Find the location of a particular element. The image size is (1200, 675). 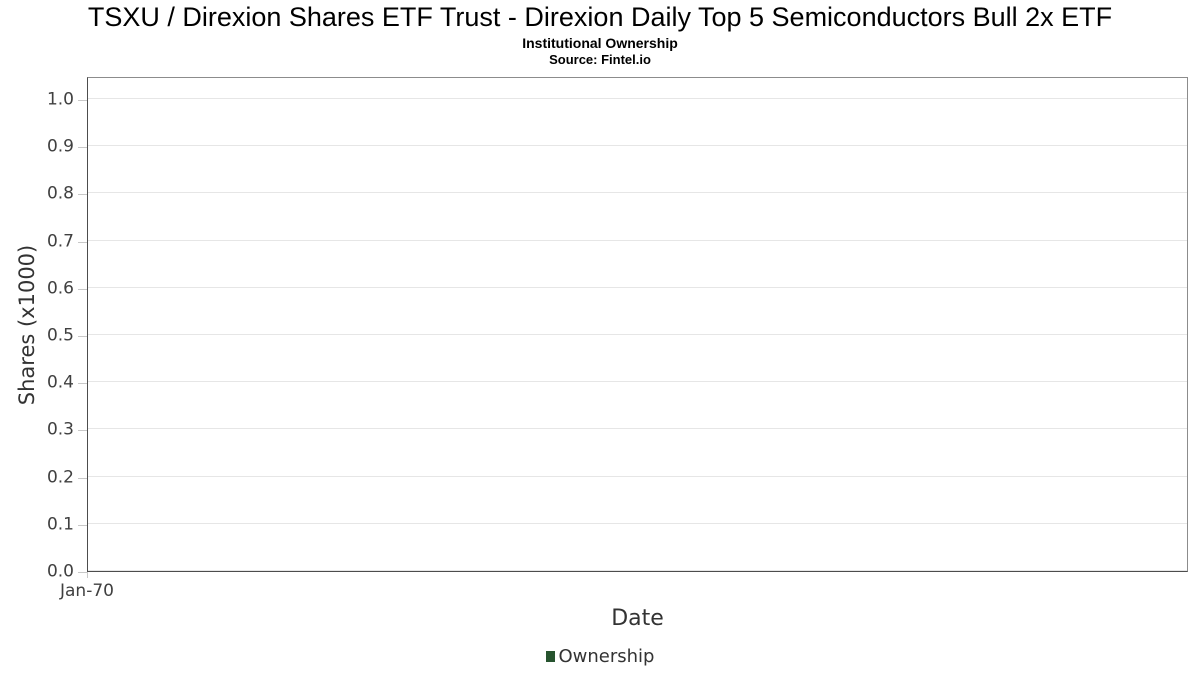

y-tick-label: 0.8 is located at coordinates (60, 193).